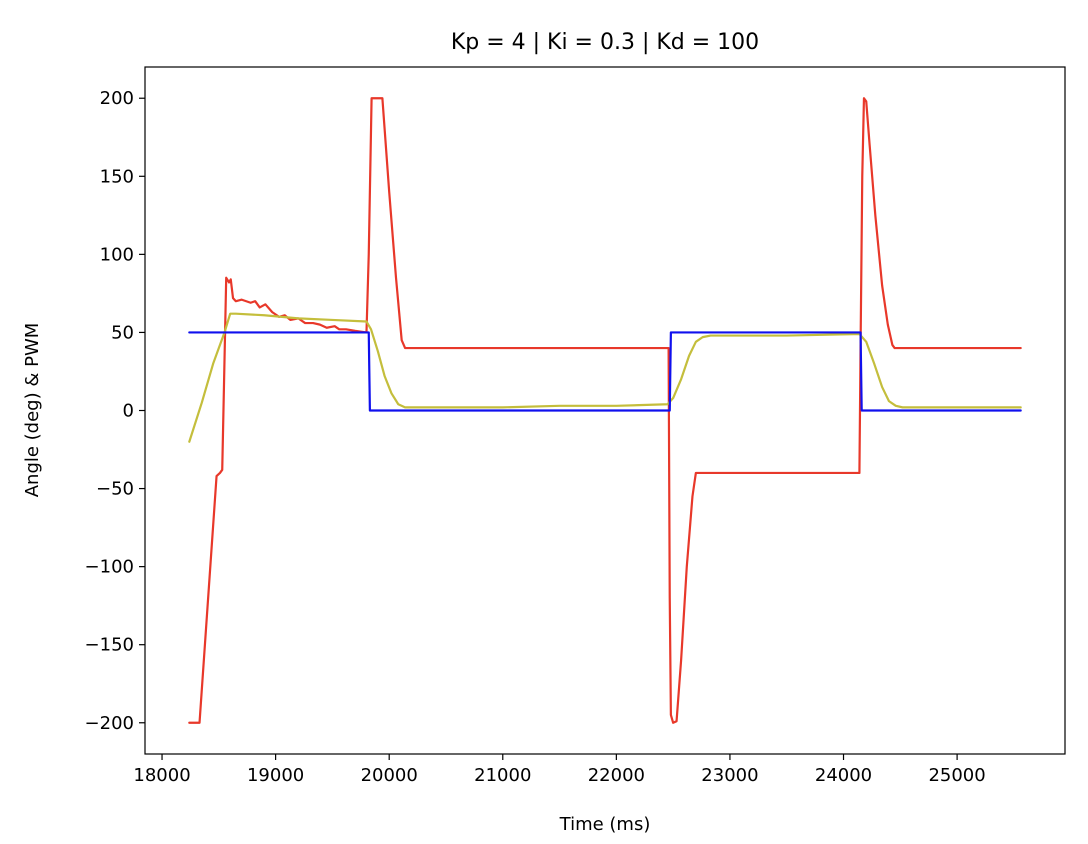 Image resolution: width=1088 pixels, height=844 pixels. What do you see at coordinates (122, 332) in the screenshot?
I see `y-tick-label: 50` at bounding box center [122, 332].